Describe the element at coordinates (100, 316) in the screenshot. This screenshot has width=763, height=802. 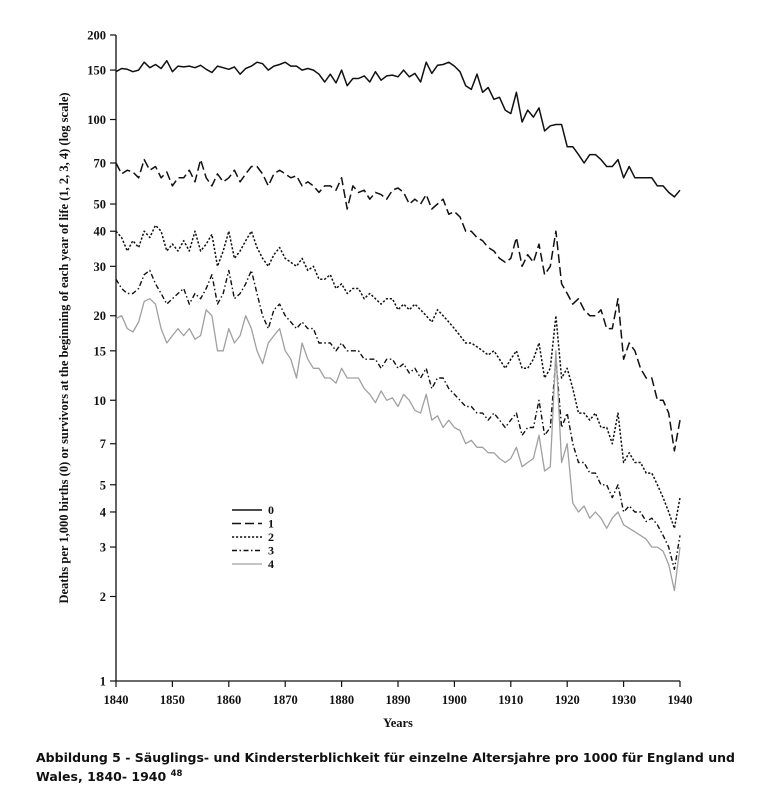
I see `y-tick-label: 20` at that location.